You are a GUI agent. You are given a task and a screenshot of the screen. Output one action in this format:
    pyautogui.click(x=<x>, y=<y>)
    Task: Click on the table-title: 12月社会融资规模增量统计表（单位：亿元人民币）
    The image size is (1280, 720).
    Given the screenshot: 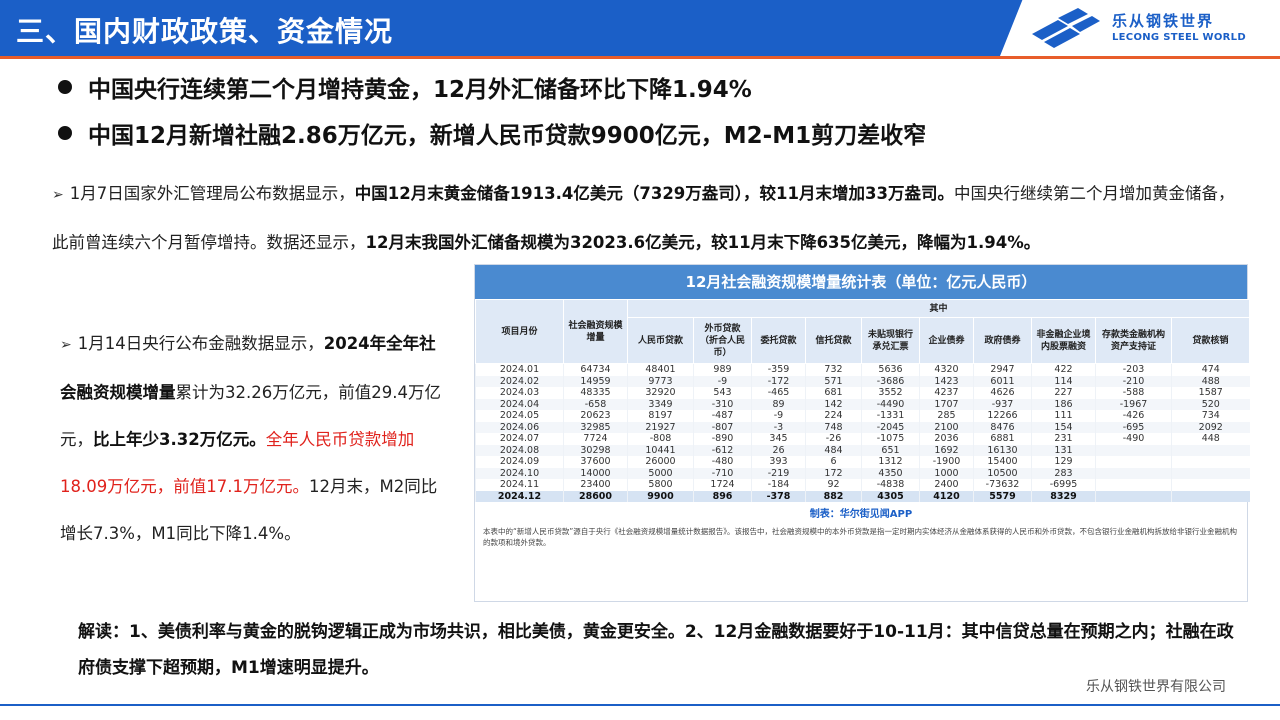 What is the action you would take?
    pyautogui.click(x=861, y=282)
    